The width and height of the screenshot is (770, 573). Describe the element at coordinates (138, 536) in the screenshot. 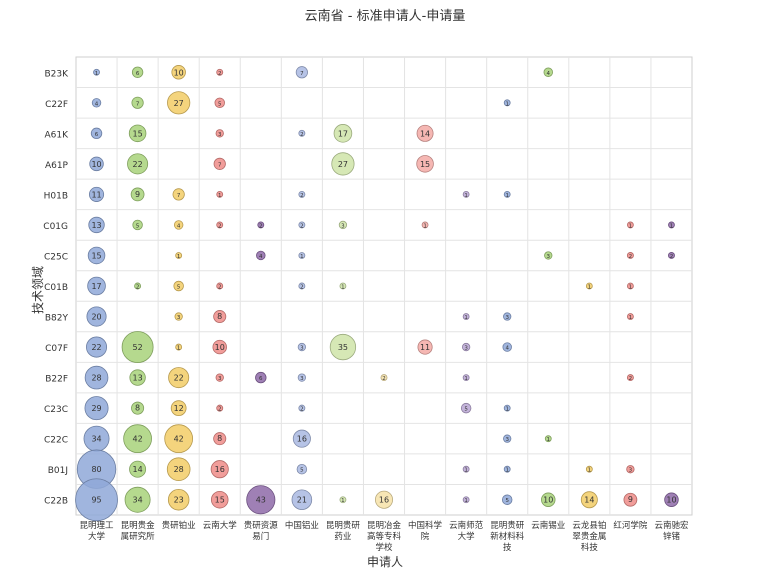

I see `x-tick-label: 属研究所` at that location.